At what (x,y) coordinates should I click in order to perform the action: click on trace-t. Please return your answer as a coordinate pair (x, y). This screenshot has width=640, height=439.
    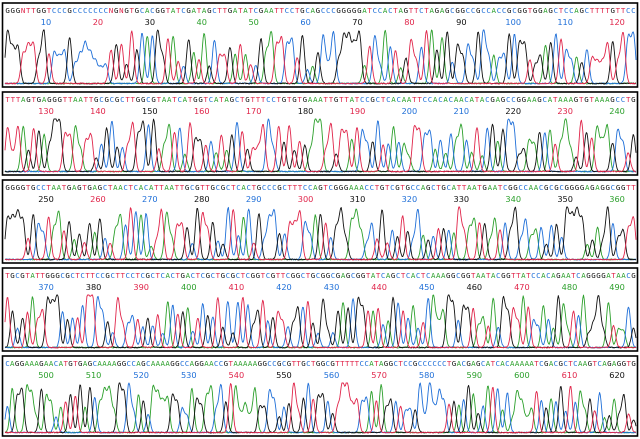
    Looking at the image, I should click on (320, 321).